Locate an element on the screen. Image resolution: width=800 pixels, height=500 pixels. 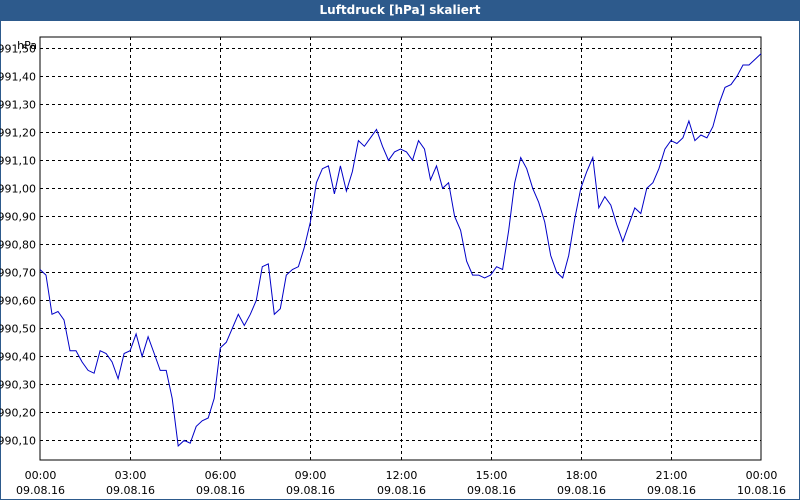
y-tick-label: 990,90 is located at coordinates (18, 217).